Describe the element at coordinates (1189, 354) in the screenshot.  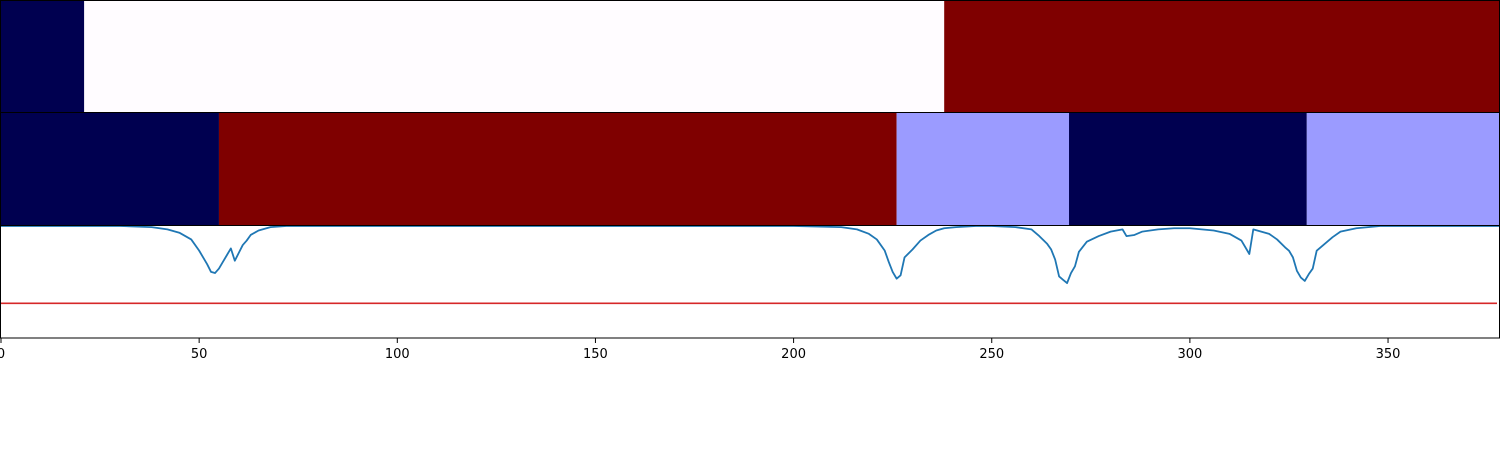
I see `x-tick-label: 300` at that location.